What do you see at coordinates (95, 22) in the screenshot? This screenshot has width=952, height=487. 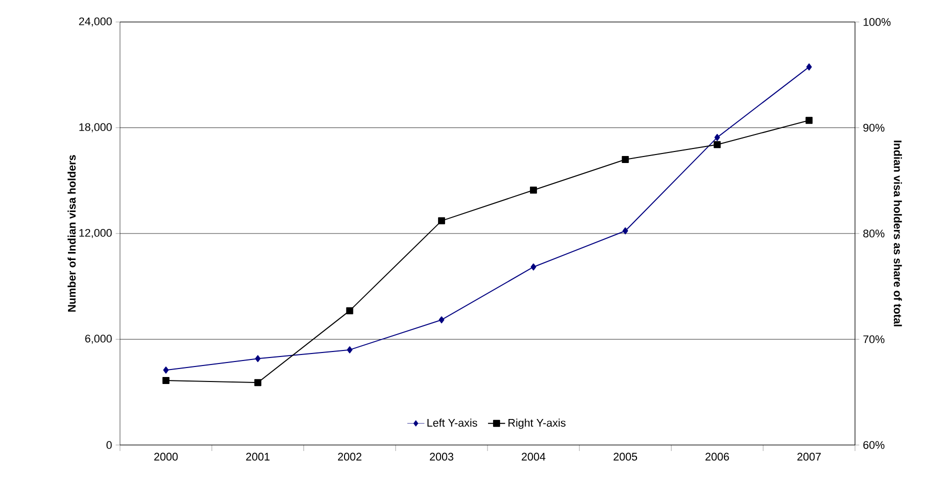 I see `y-tick-label: 24,000` at bounding box center [95, 22].